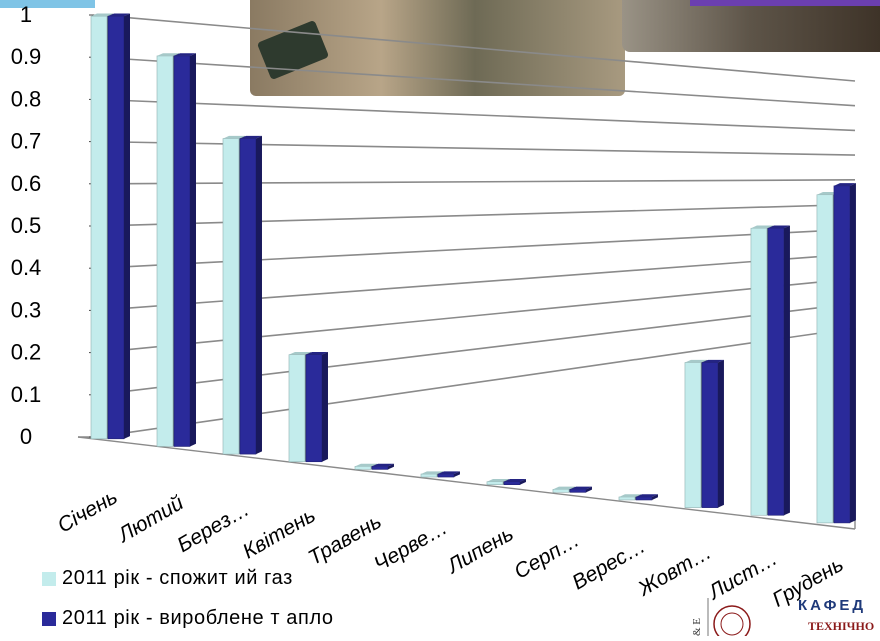 The height and width of the screenshot is (641, 880). I want to click on y-tick-label: 0.2, so click(26, 352).